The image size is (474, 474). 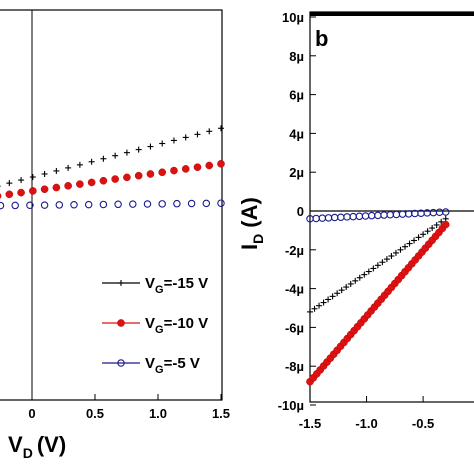 What do you see at coordinates (310, 423) in the screenshot?
I see `panel-b-x-tick-label: -1.5` at bounding box center [310, 423].